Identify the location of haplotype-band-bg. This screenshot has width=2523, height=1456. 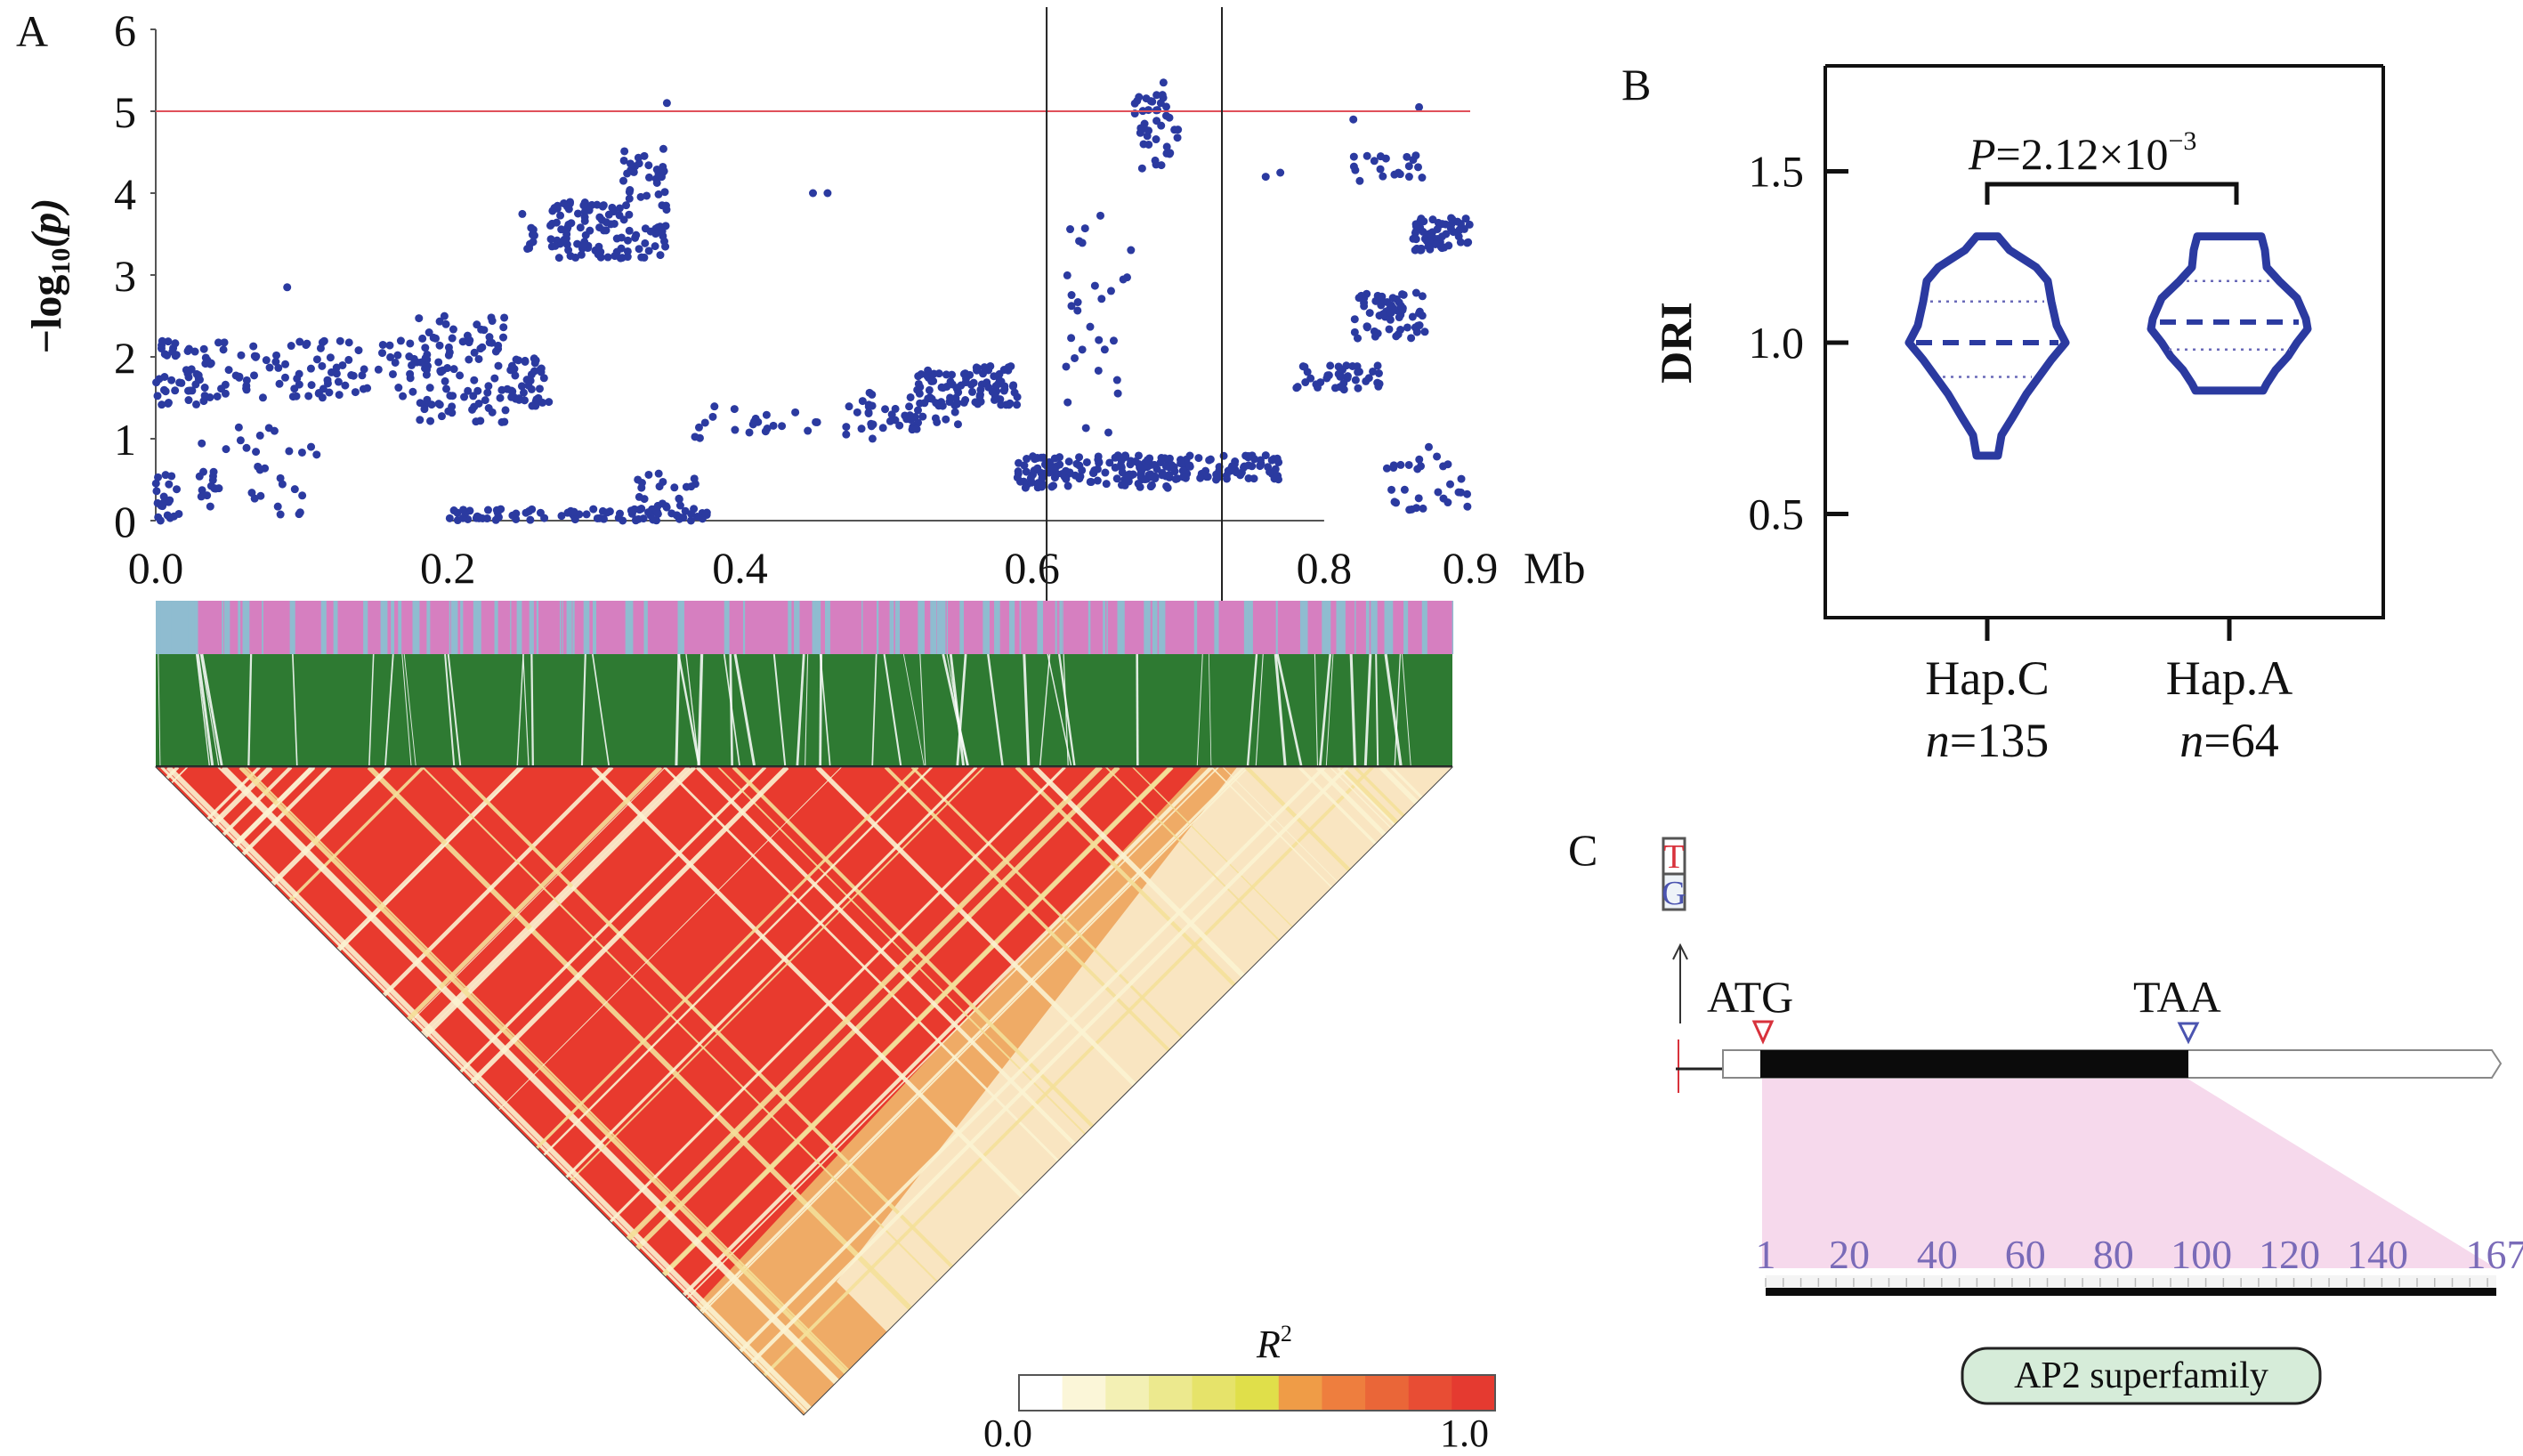
(804, 627).